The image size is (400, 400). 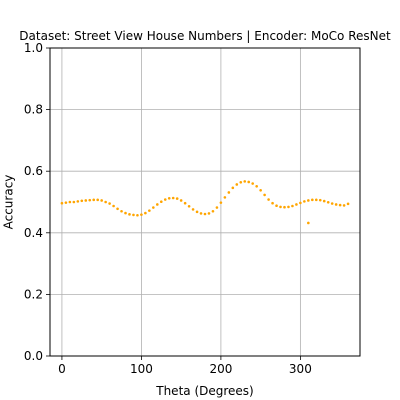 I want to click on x-tick-label: 100, so click(x=141, y=369).